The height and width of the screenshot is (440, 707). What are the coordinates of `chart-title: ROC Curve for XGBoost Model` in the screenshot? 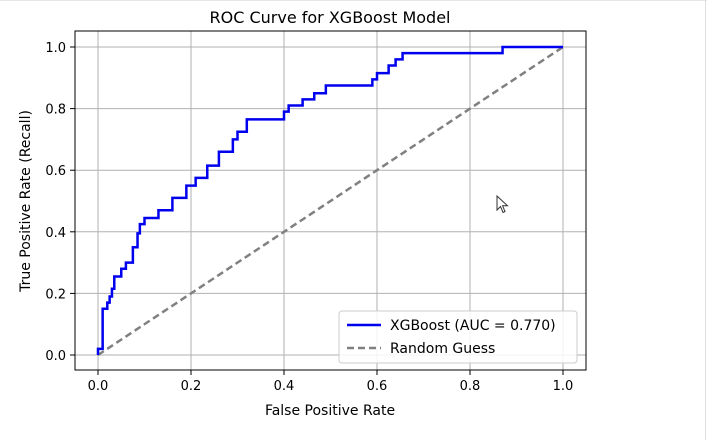 It's located at (330, 17).